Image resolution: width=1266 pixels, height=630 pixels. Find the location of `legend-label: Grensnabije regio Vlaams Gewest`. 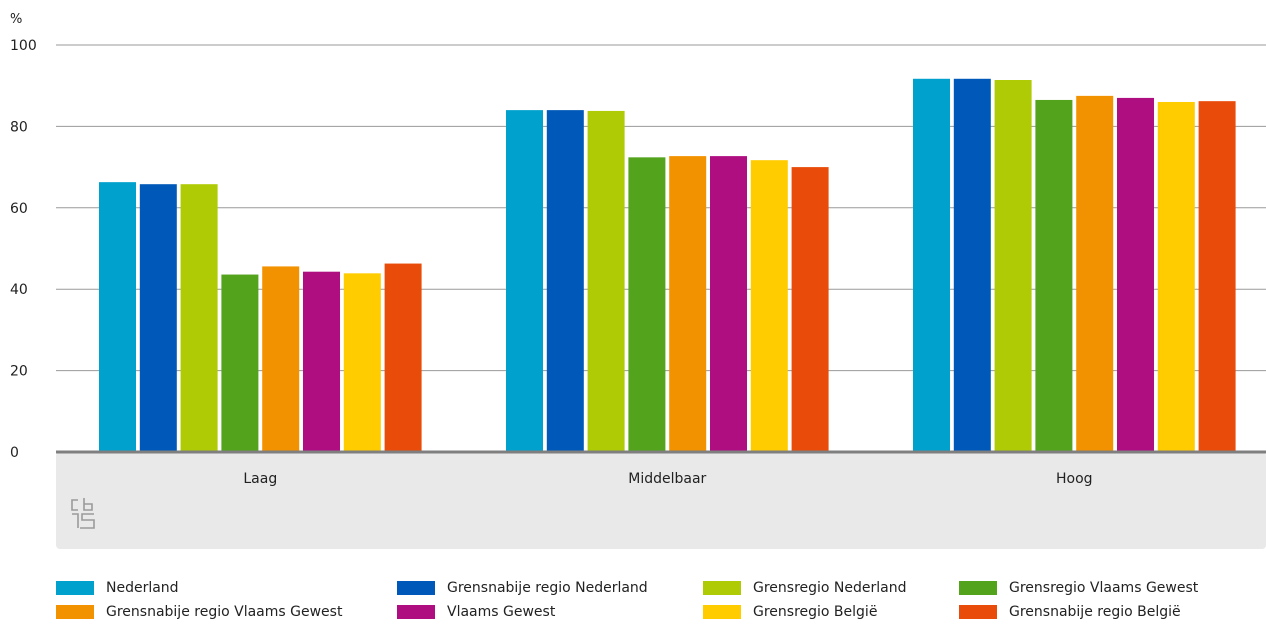

legend-label: Grensnabije regio Vlaams Gewest is located at coordinates (224, 612).